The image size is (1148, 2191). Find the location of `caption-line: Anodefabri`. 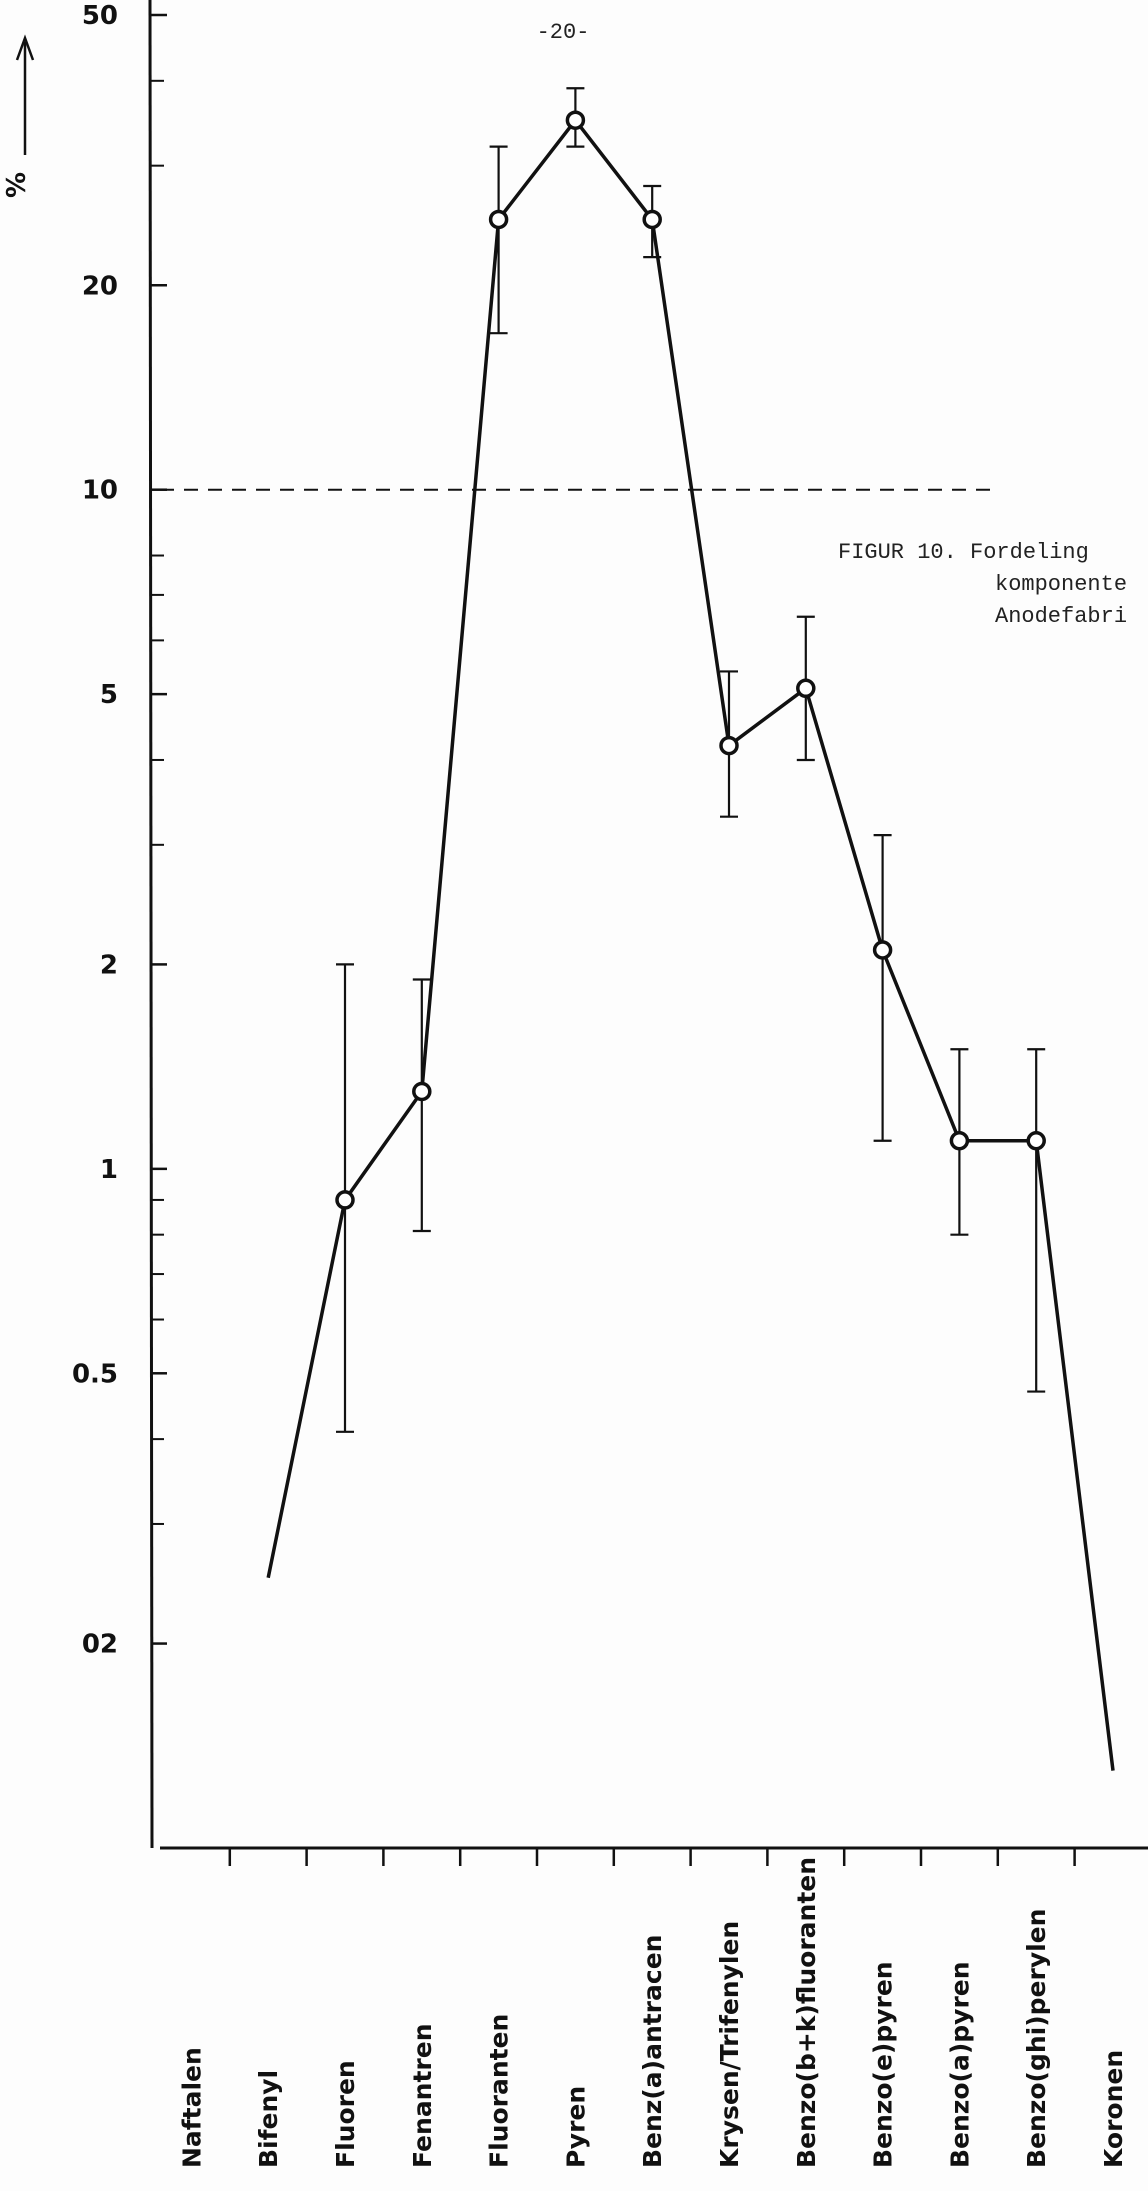

caption-line: Anodefabri is located at coordinates (1061, 616).